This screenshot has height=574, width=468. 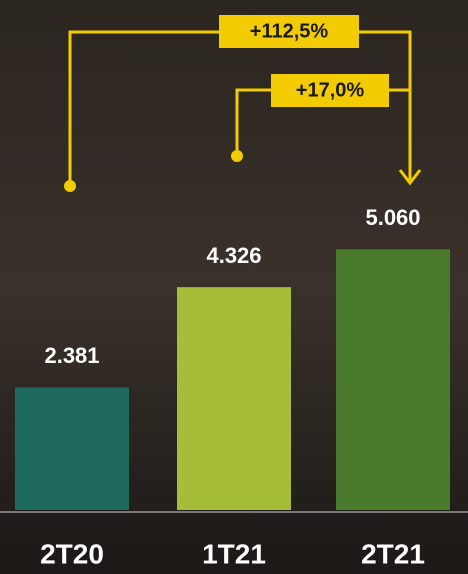 I want to click on x-tick-label: 2T21, so click(x=393, y=553).